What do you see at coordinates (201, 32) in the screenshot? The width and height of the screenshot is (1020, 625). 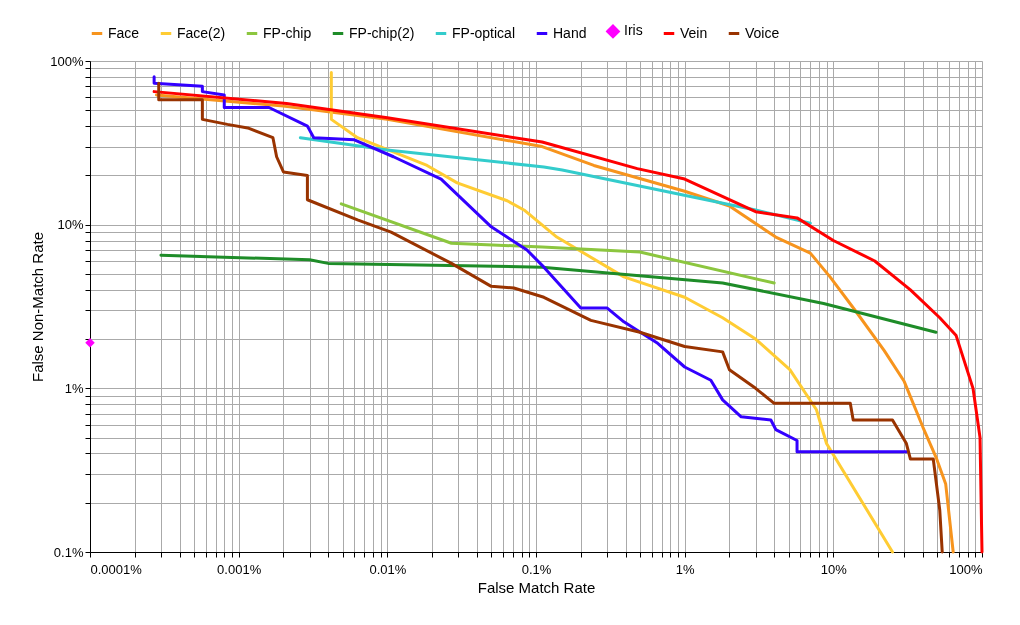 I see `legend-label: Face(2)` at bounding box center [201, 32].